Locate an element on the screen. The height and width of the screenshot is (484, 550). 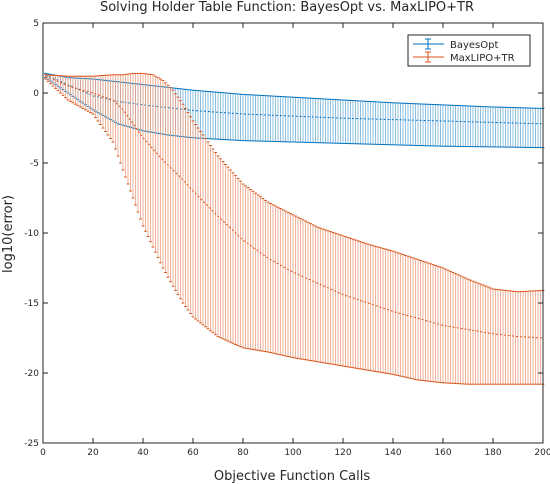
x-tick-label: 100 is located at coordinates (292, 453).